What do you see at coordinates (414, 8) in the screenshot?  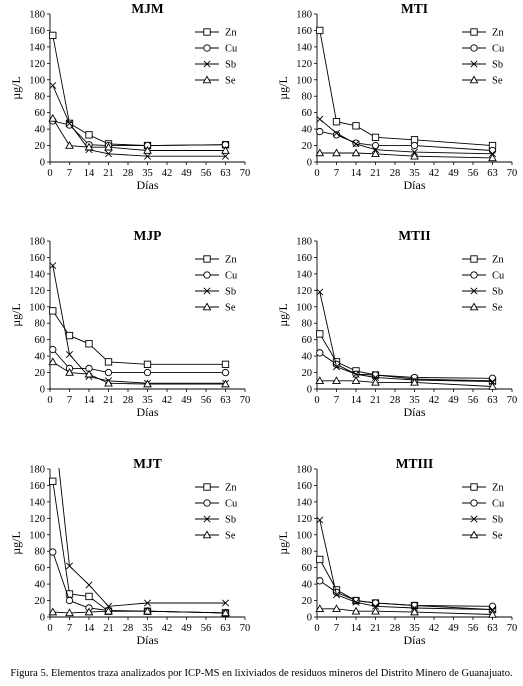 I see `chart-title: MTI` at bounding box center [414, 8].